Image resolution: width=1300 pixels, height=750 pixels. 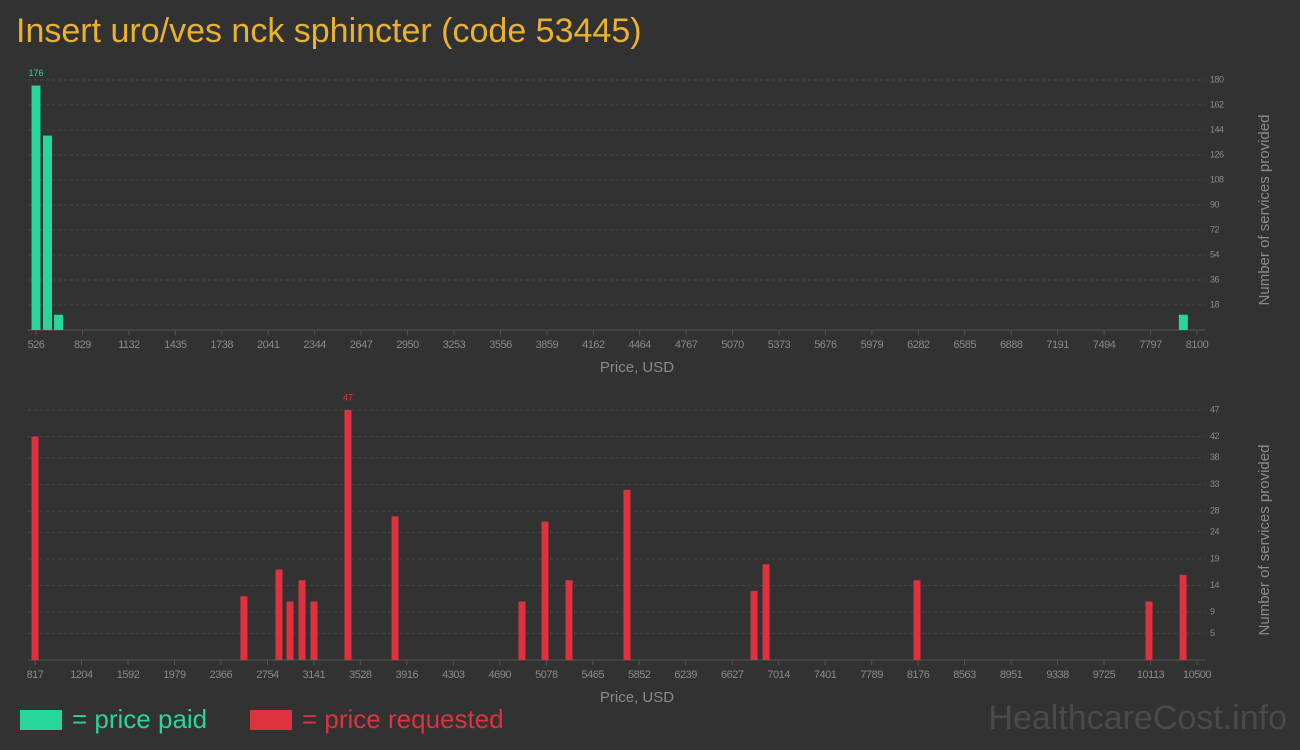 I want to click on x-tick-label: 2950, so click(x=407, y=345).